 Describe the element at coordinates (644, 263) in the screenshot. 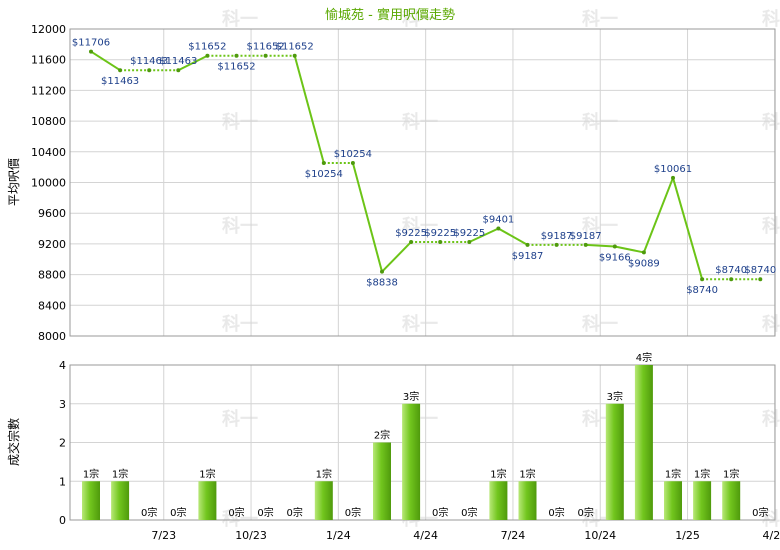

I see `price-data-label: $9089` at that location.